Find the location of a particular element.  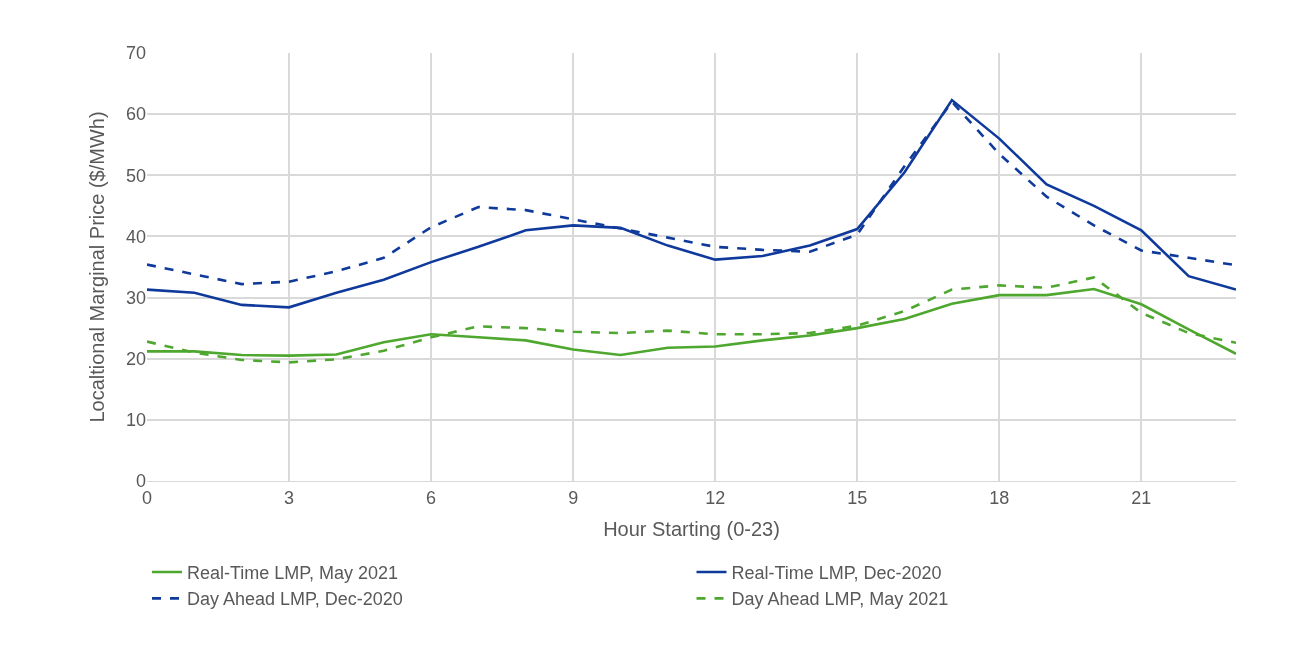

y-axis-title: Localtional Marginal Price ($/MWh) is located at coordinates (97, 267).